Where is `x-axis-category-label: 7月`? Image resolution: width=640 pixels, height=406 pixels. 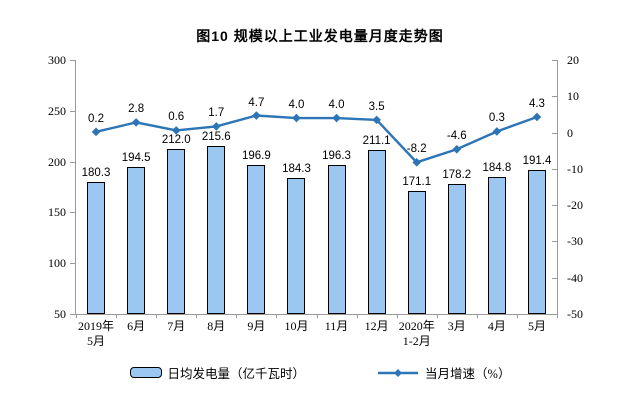
x-axis-category-label: 7月 is located at coordinates (176, 326).